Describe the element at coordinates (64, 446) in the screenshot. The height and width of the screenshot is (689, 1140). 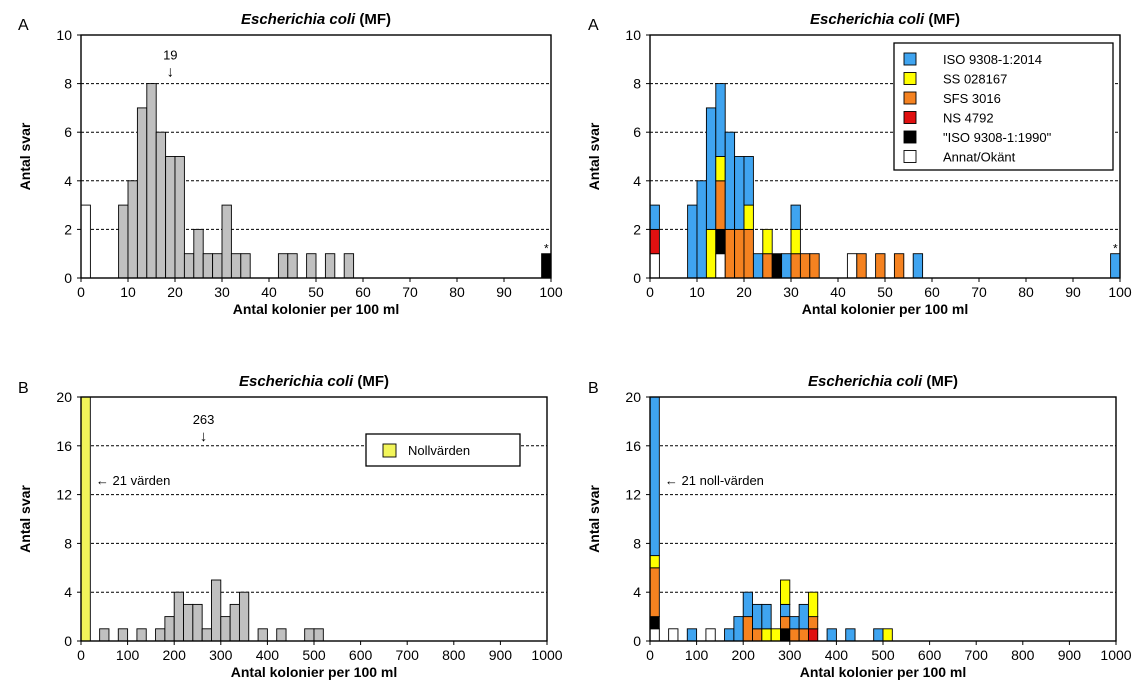
I see `y-tick-label: 16` at that location.